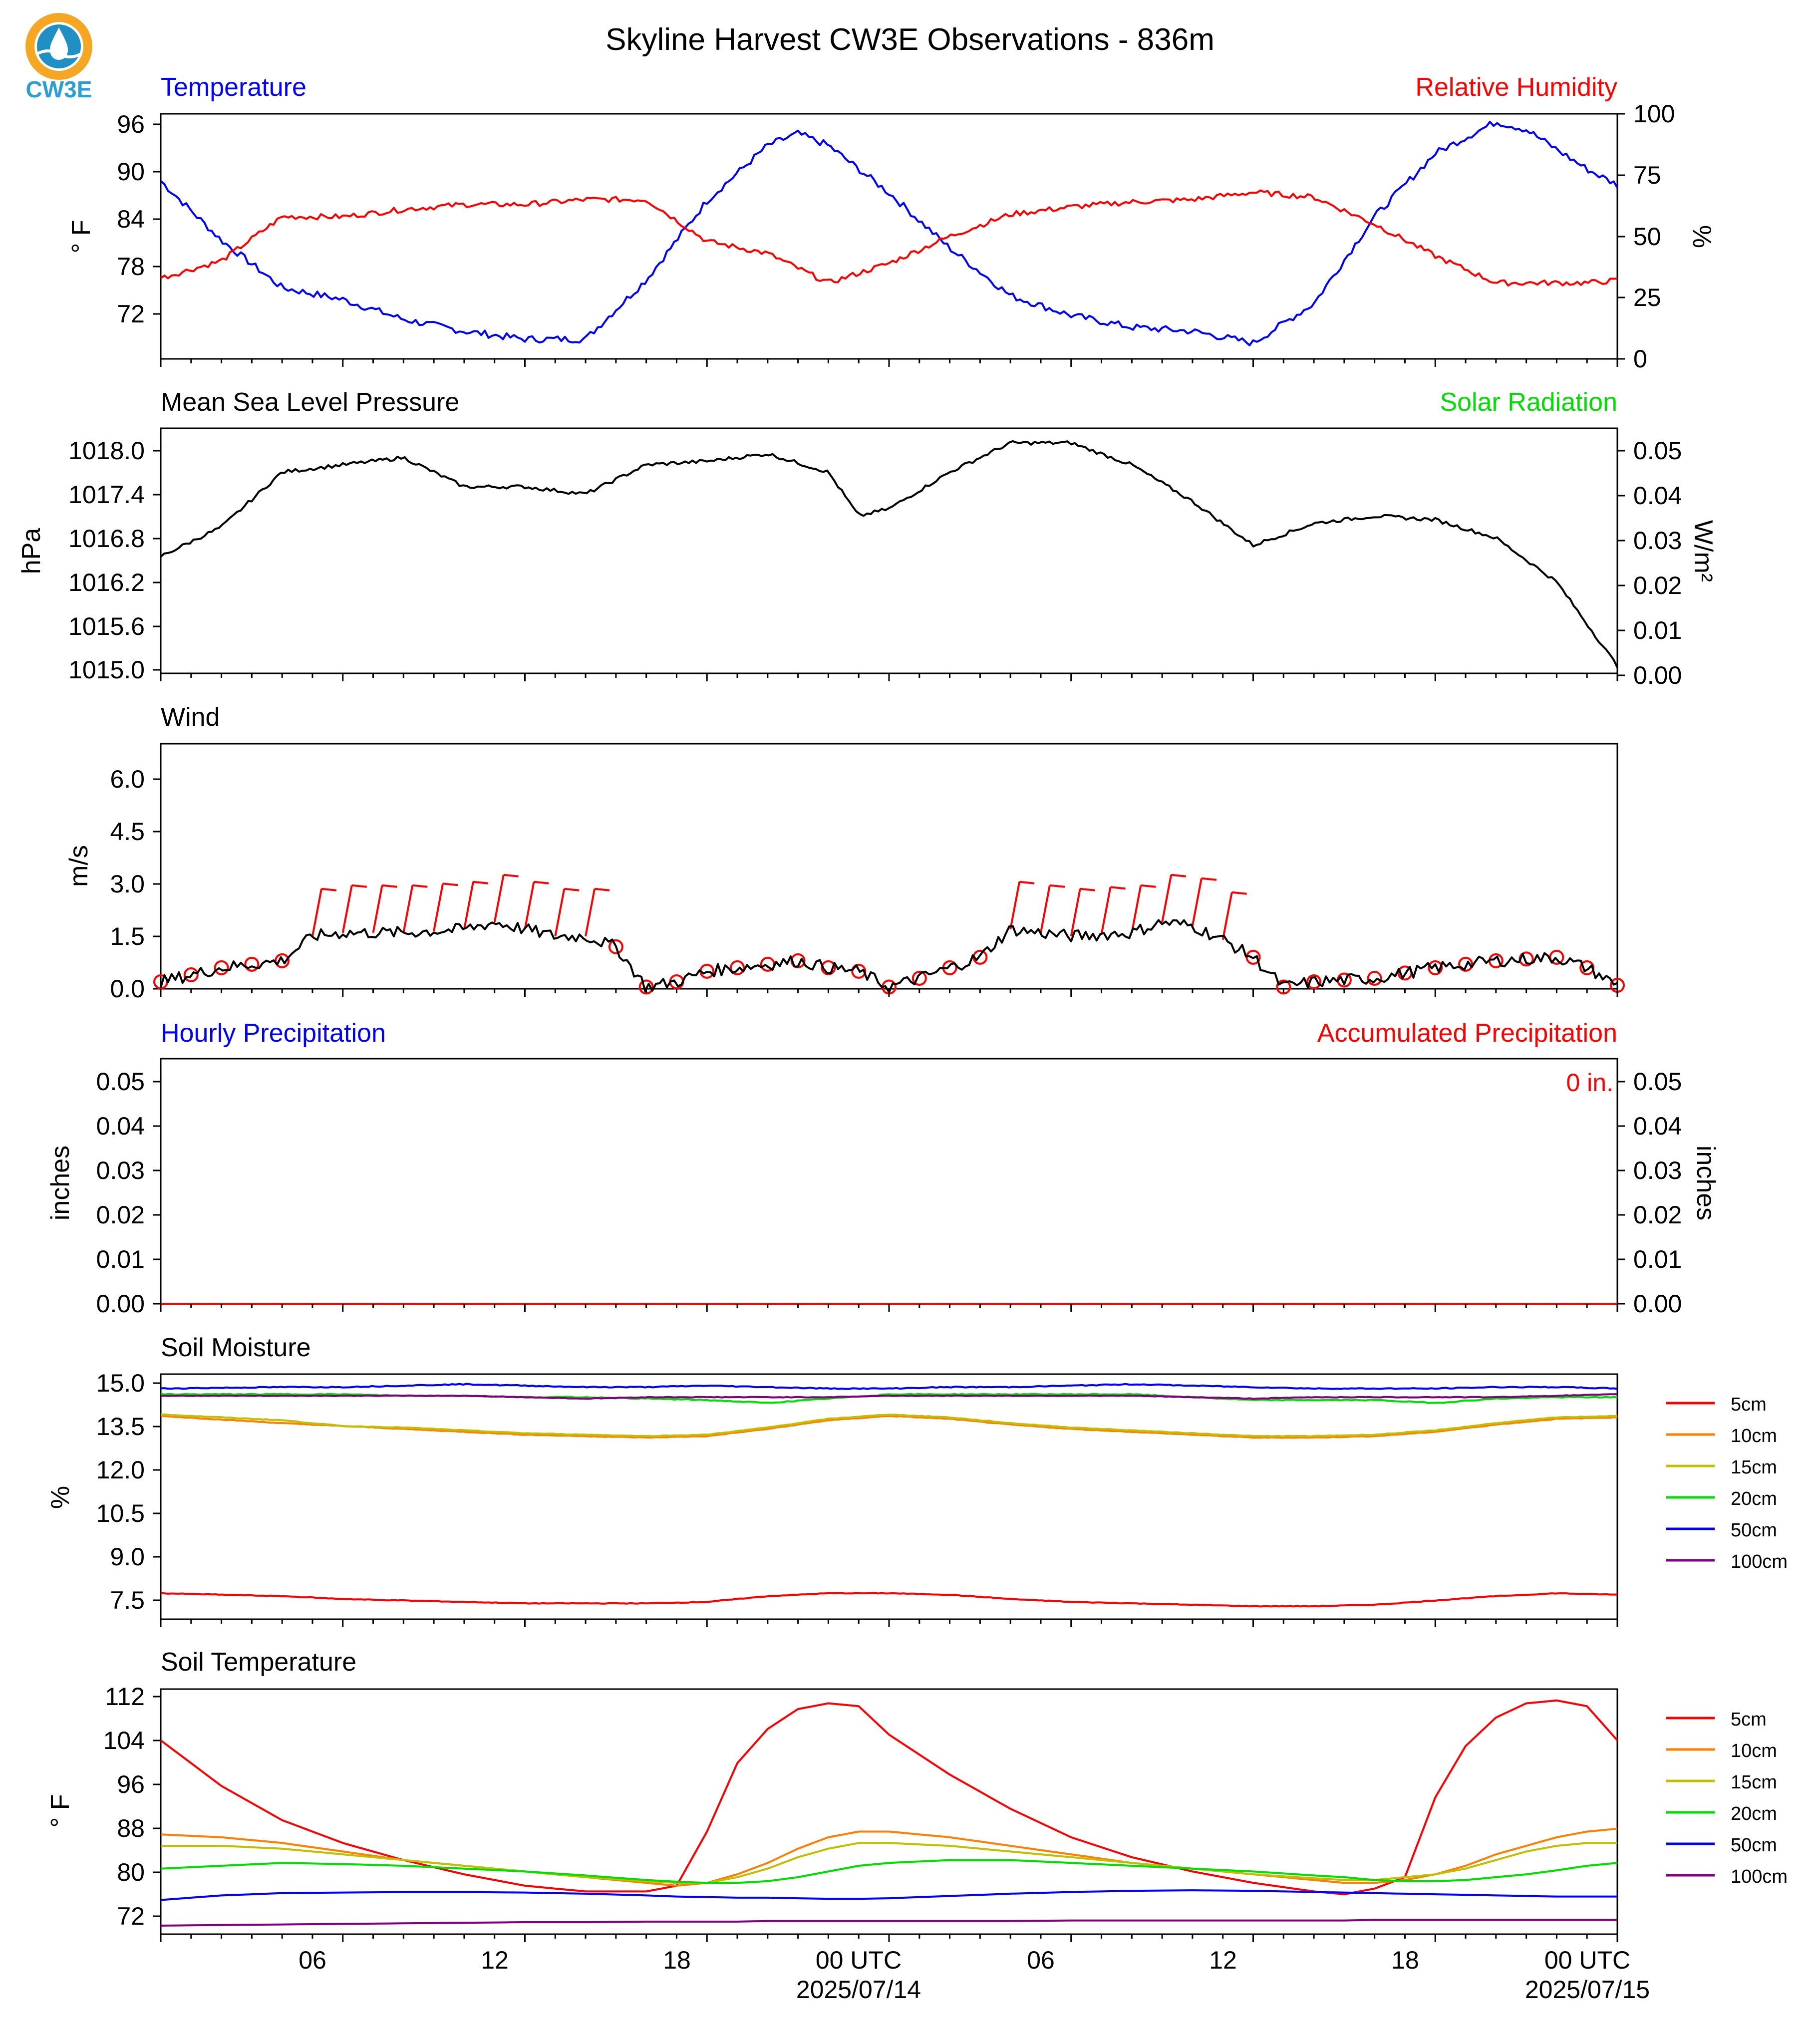  What do you see at coordinates (127, 779) in the screenshot?
I see `panel3-ytick-label: 6.0` at bounding box center [127, 779].